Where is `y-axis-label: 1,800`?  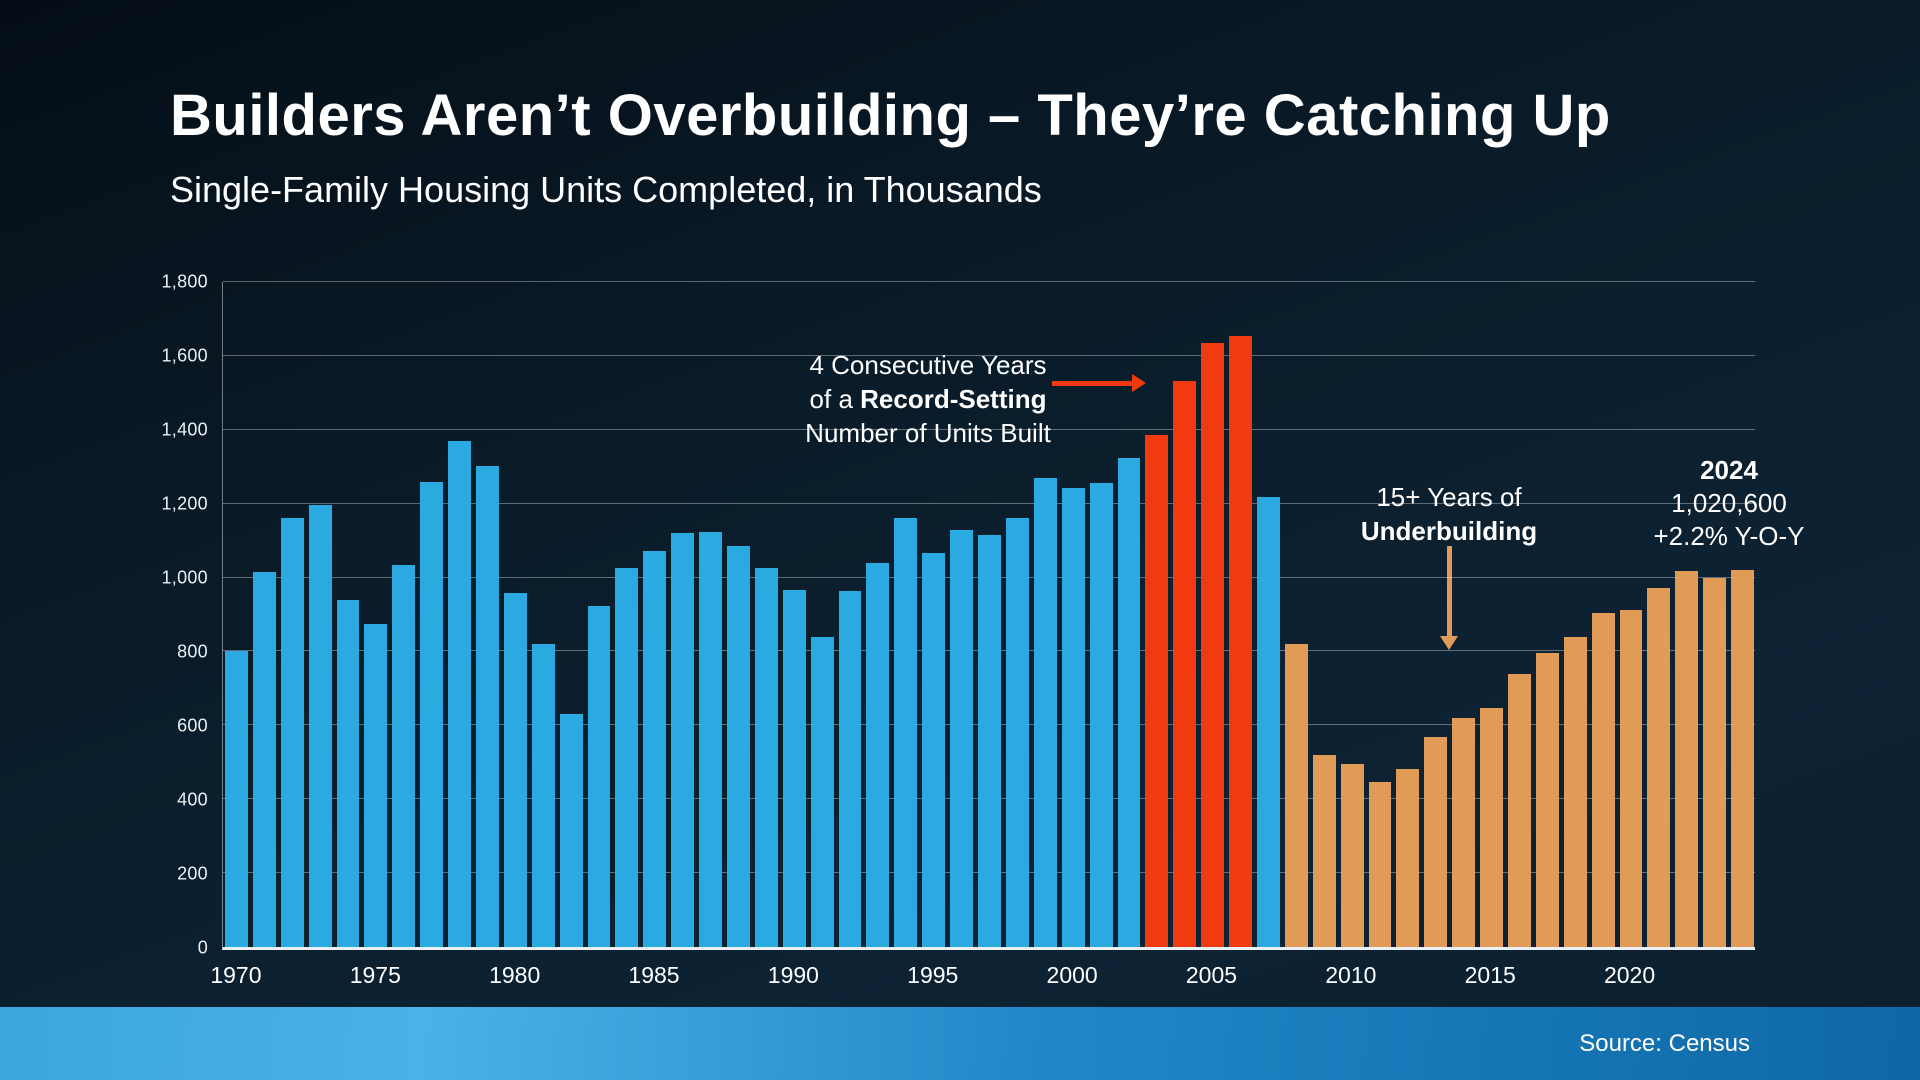
y-axis-label: 1,800 is located at coordinates (184, 281).